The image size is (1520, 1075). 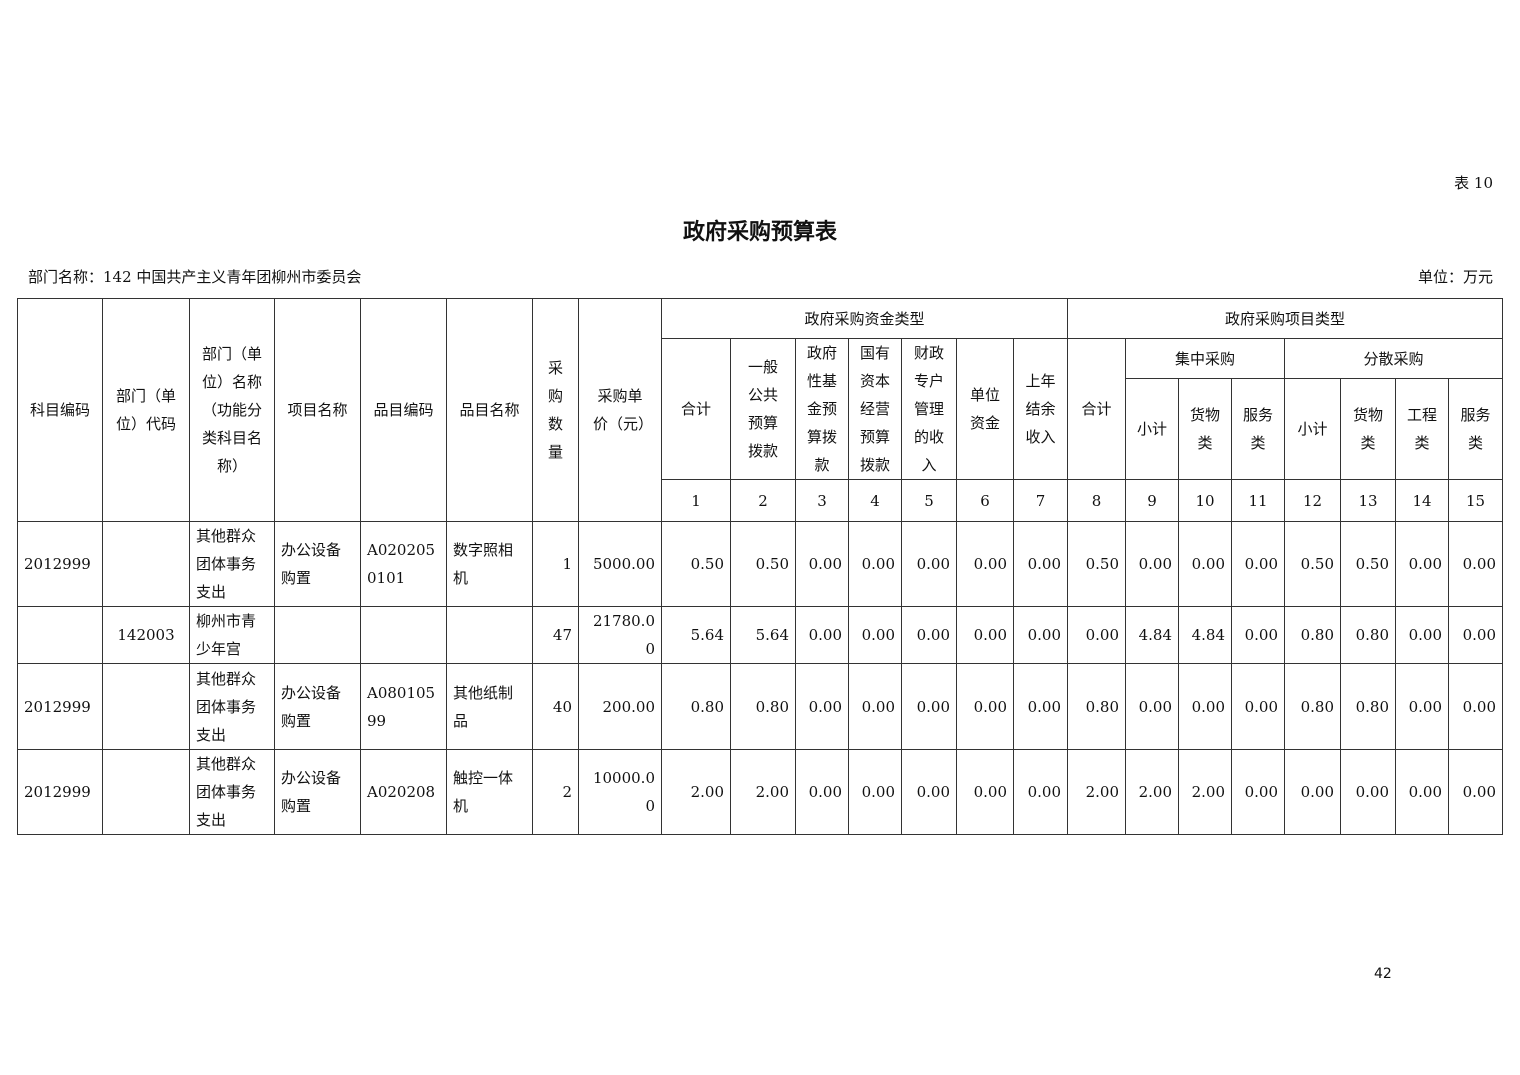 I want to click on header-item-name: 品目名称, so click(x=489, y=410).